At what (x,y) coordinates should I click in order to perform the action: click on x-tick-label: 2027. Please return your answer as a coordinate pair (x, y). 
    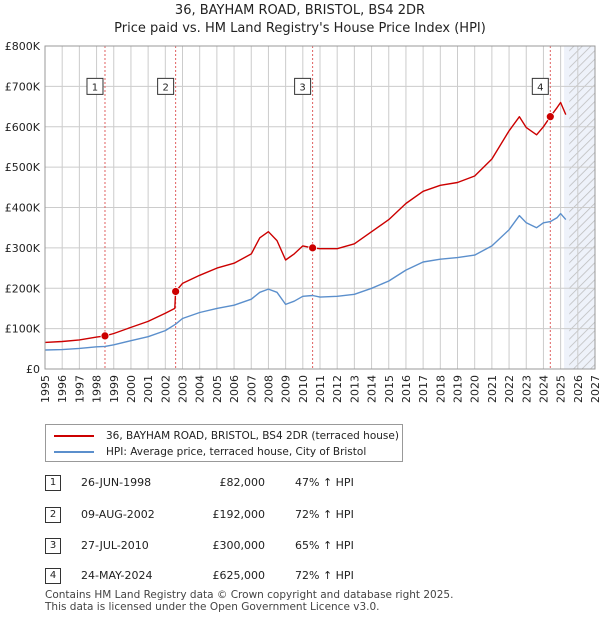
    Looking at the image, I should click on (594, 389).